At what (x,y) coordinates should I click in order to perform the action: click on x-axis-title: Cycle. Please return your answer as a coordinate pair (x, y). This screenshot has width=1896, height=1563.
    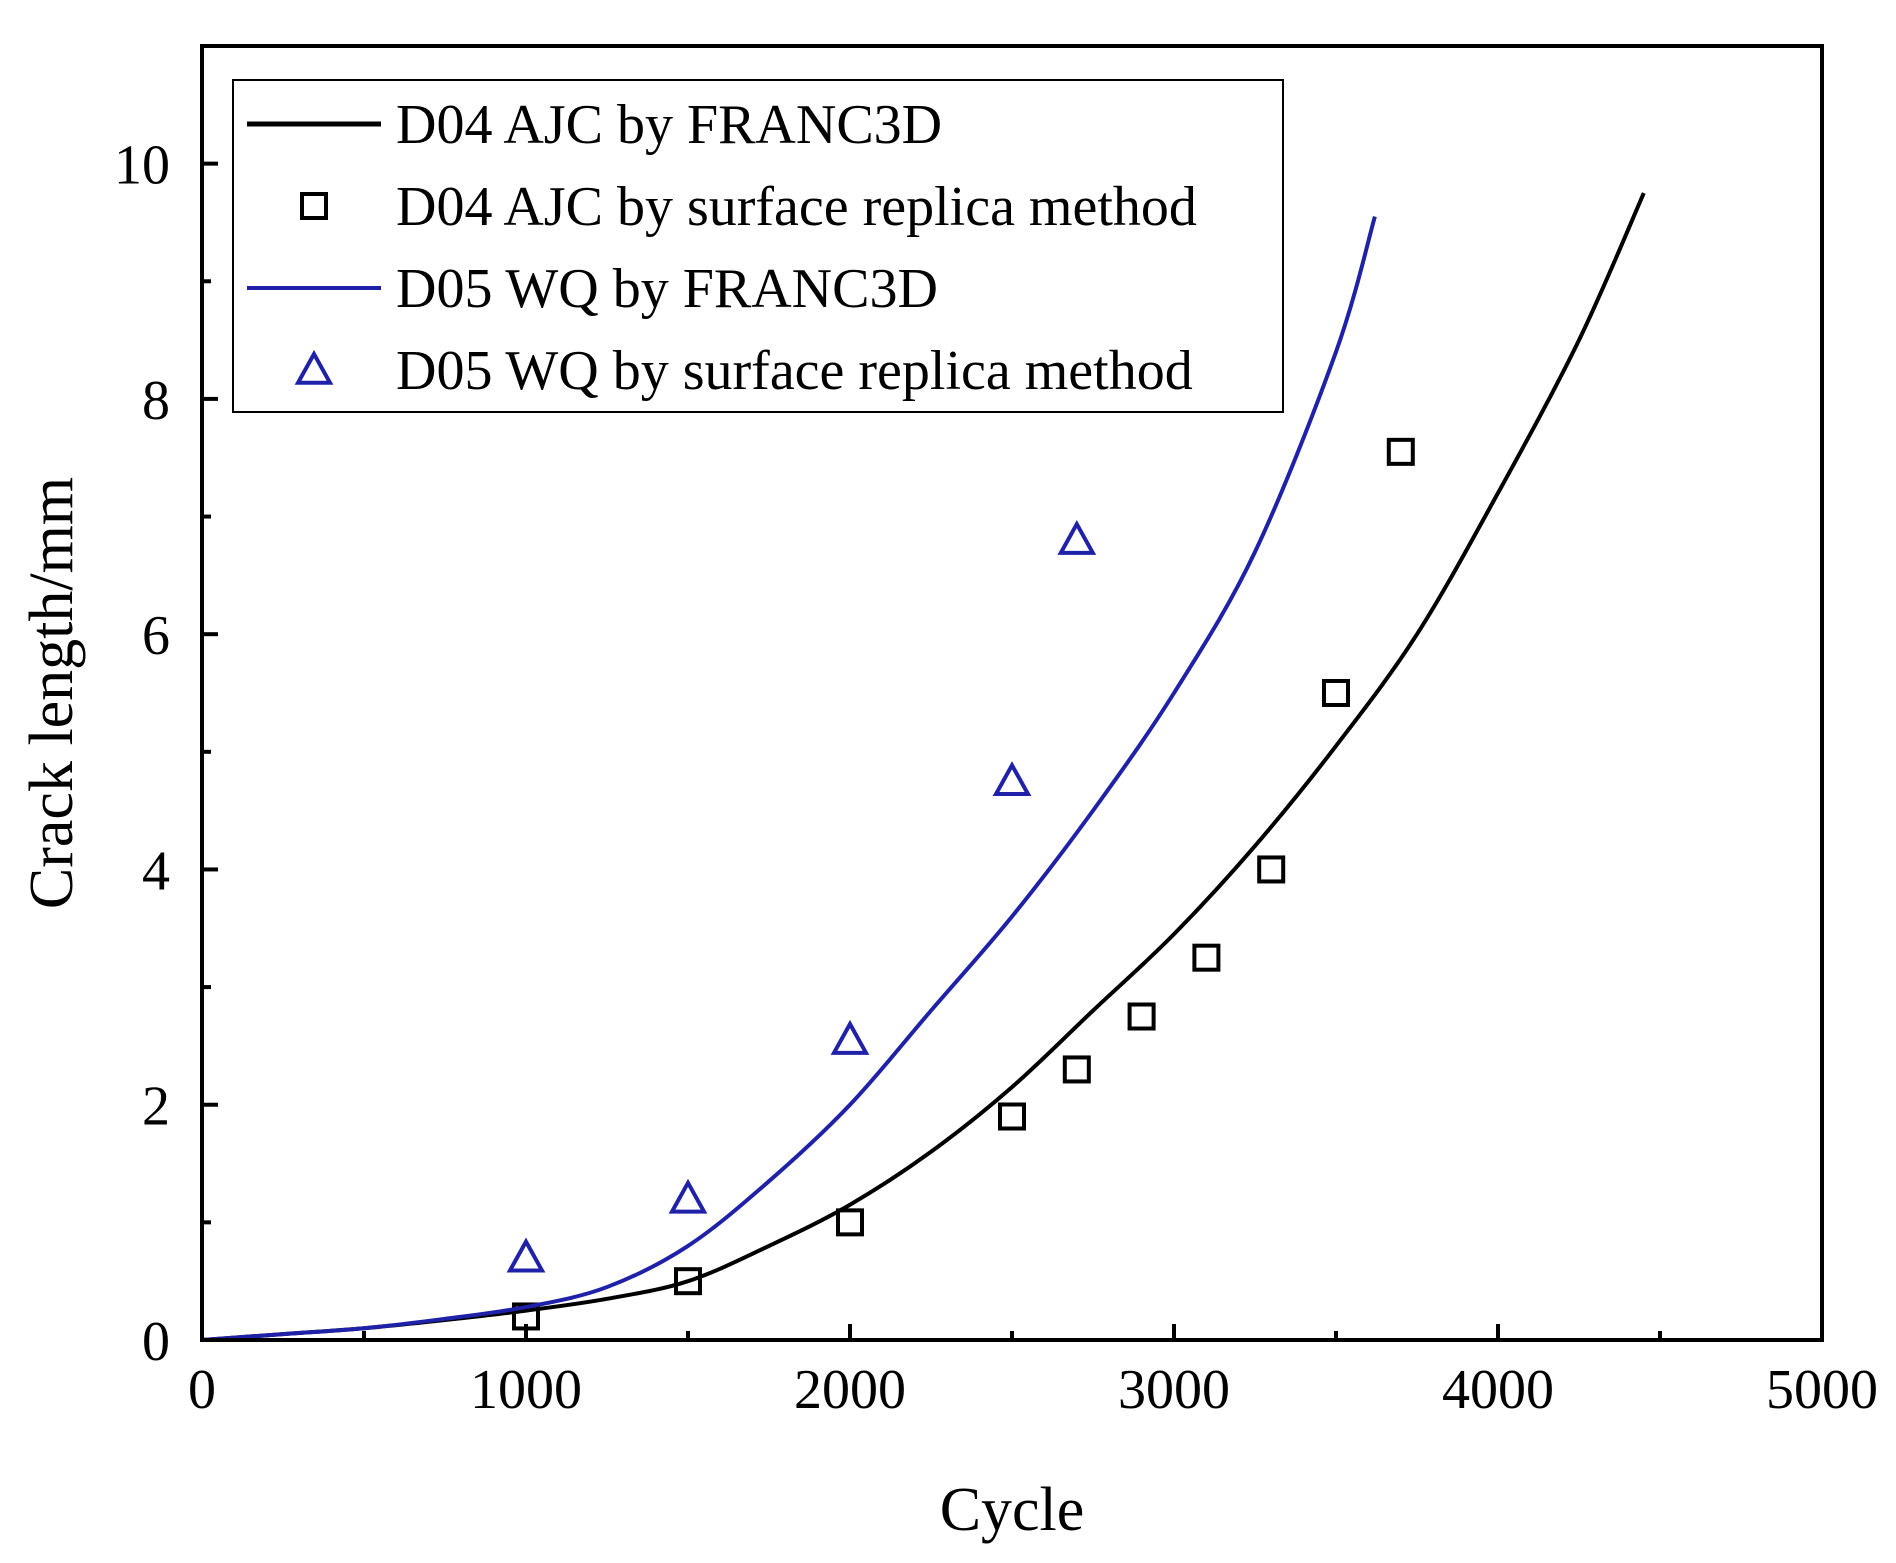
    Looking at the image, I should click on (1012, 1510).